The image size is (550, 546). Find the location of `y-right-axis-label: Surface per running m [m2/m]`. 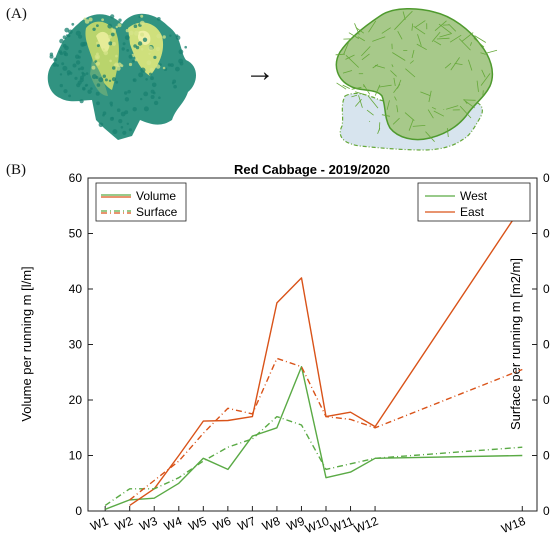

y-right-axis-label: Surface per running m [m2/m] is located at coordinates (515, 344).